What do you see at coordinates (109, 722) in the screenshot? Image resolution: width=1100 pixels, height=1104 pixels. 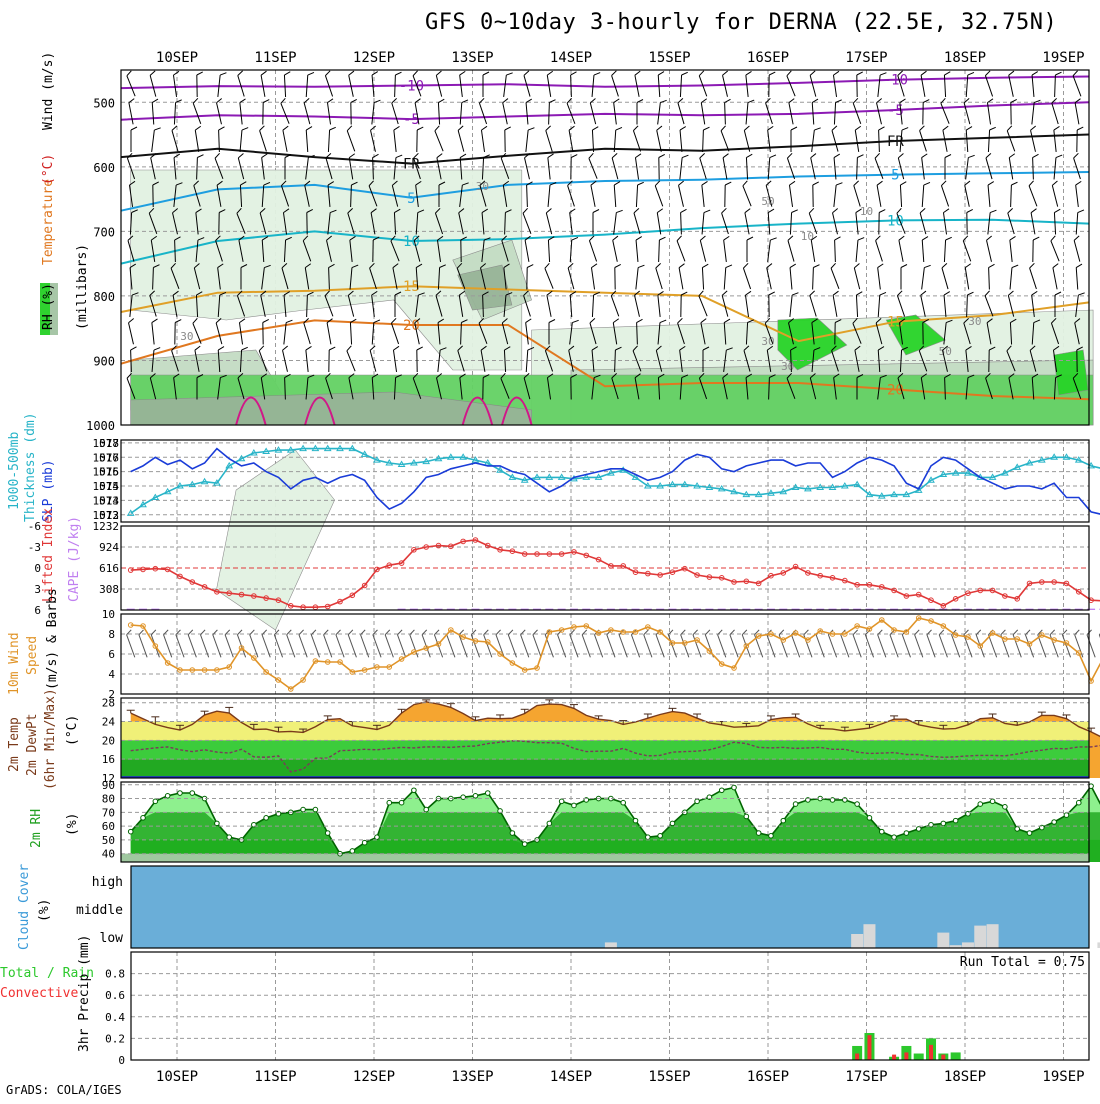 I see `temp-tick-label: 24` at bounding box center [109, 722].